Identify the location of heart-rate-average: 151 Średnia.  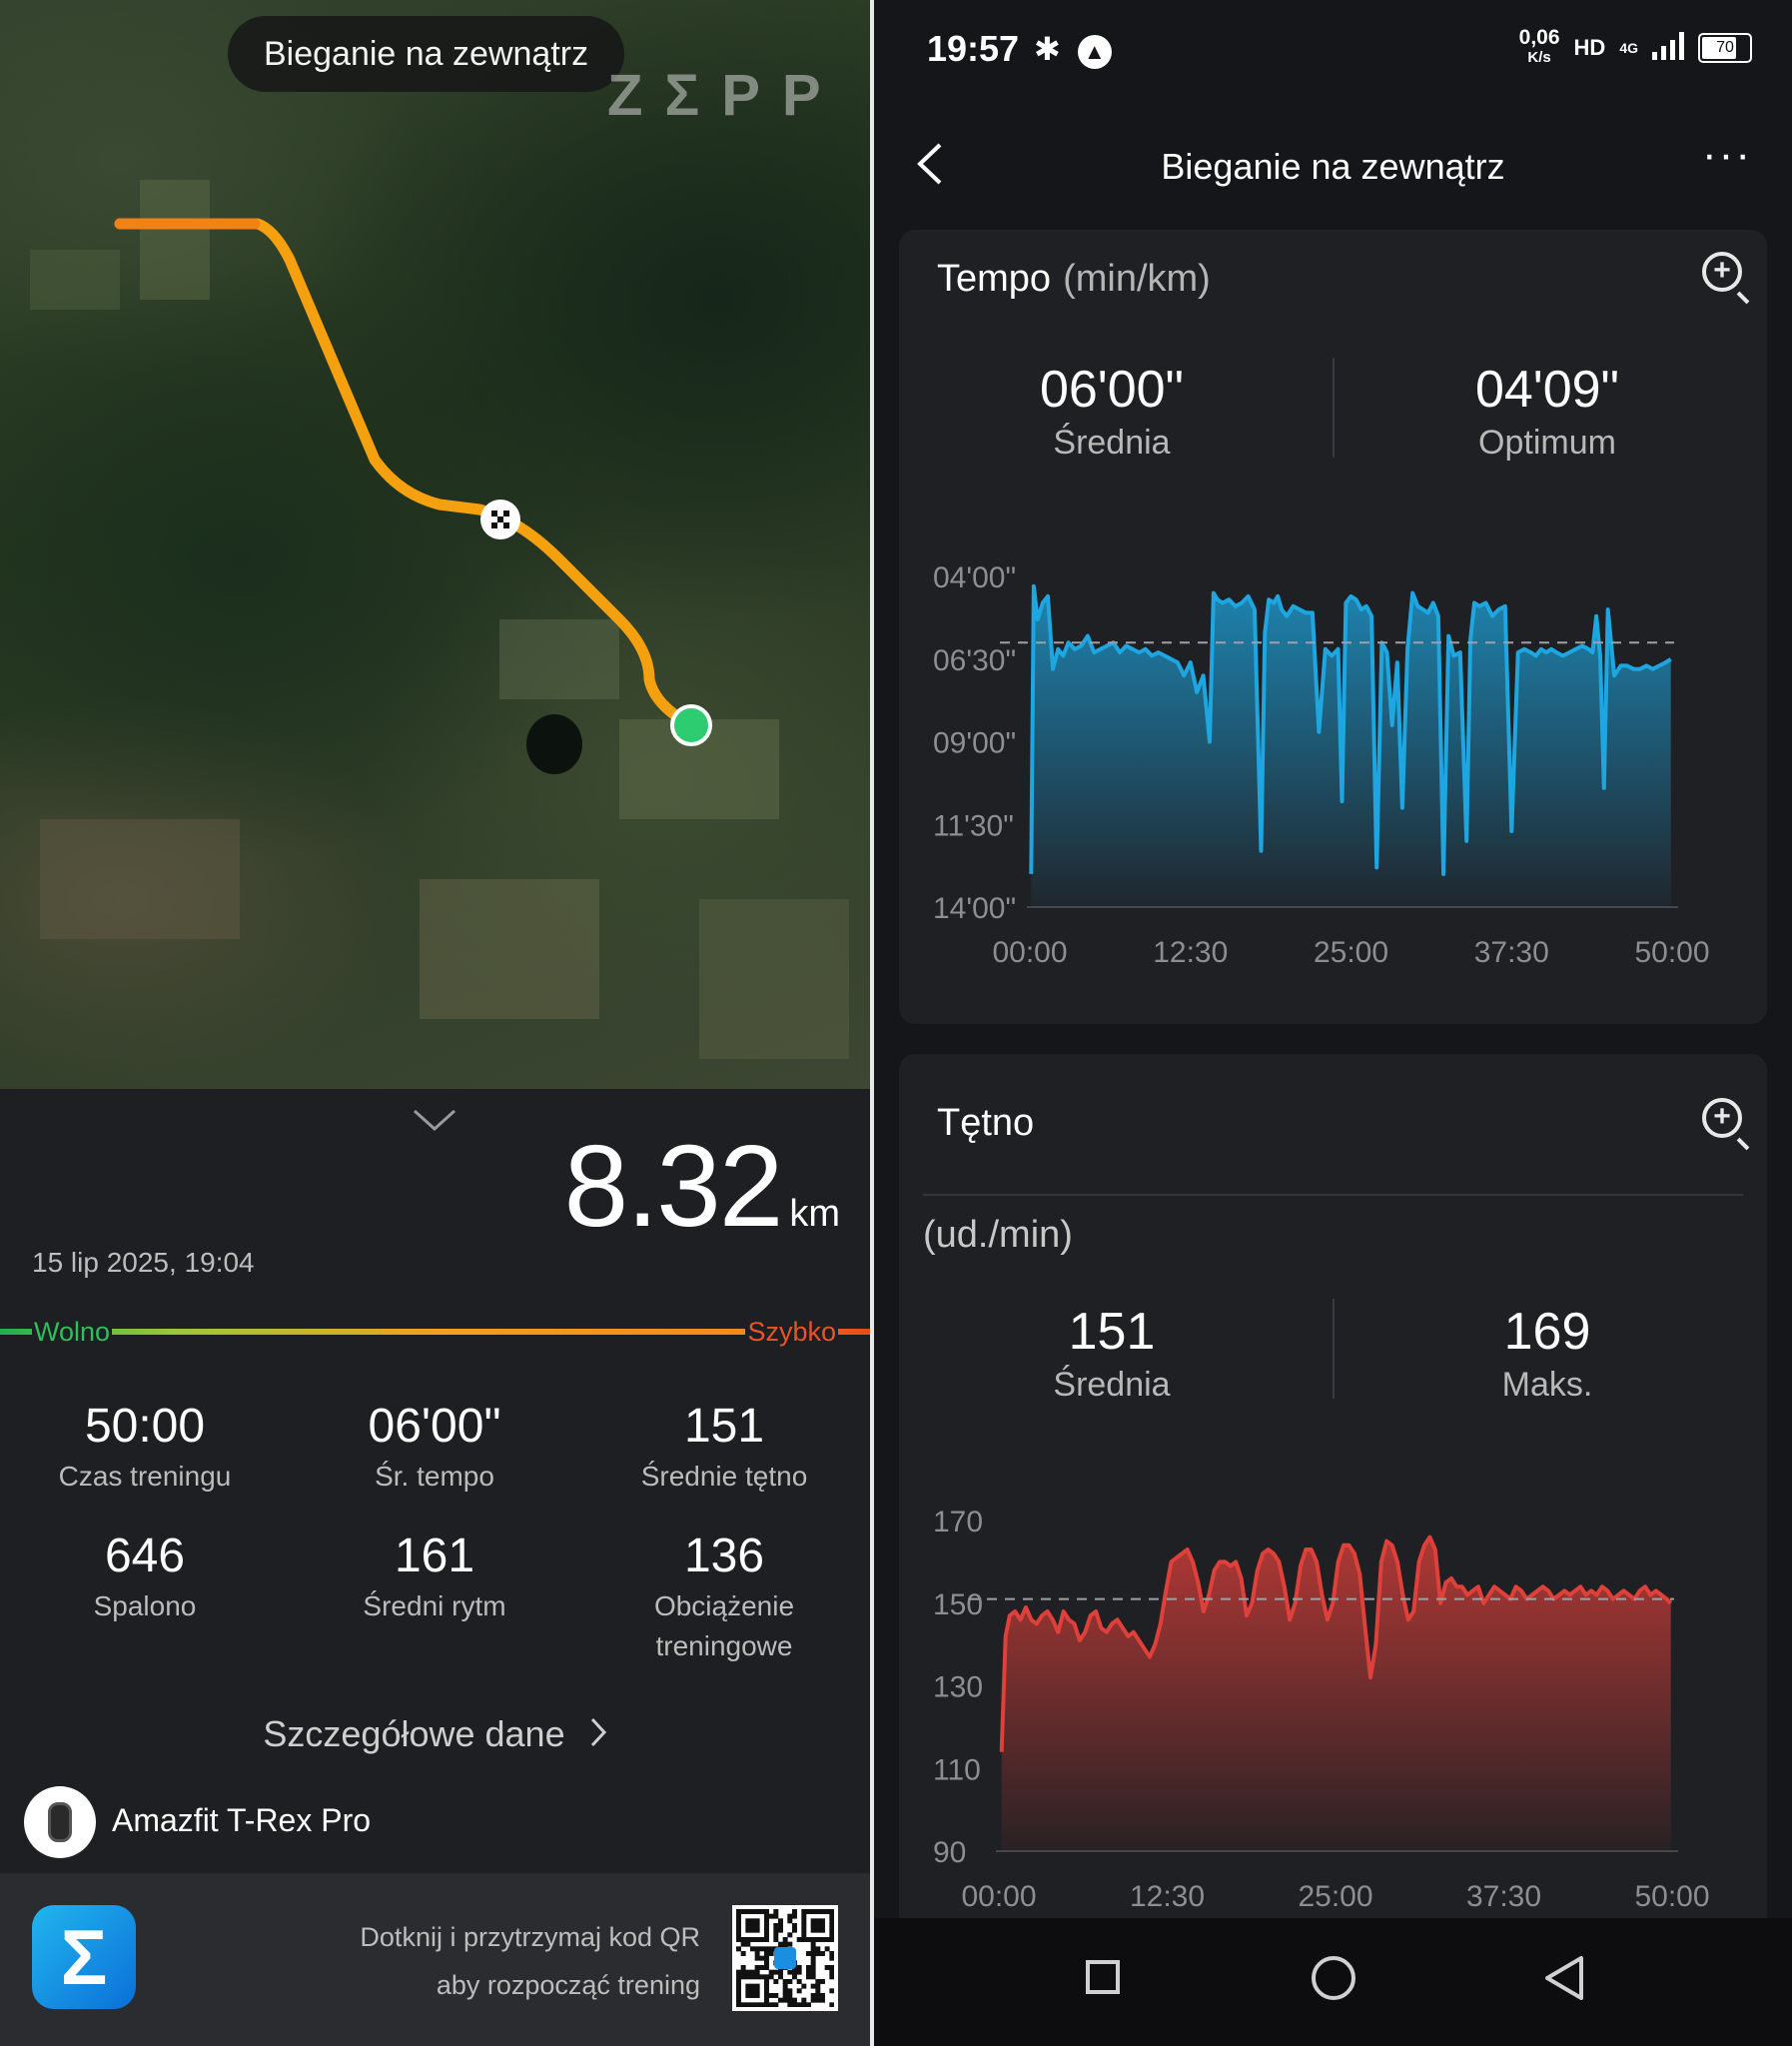
(1112, 1353).